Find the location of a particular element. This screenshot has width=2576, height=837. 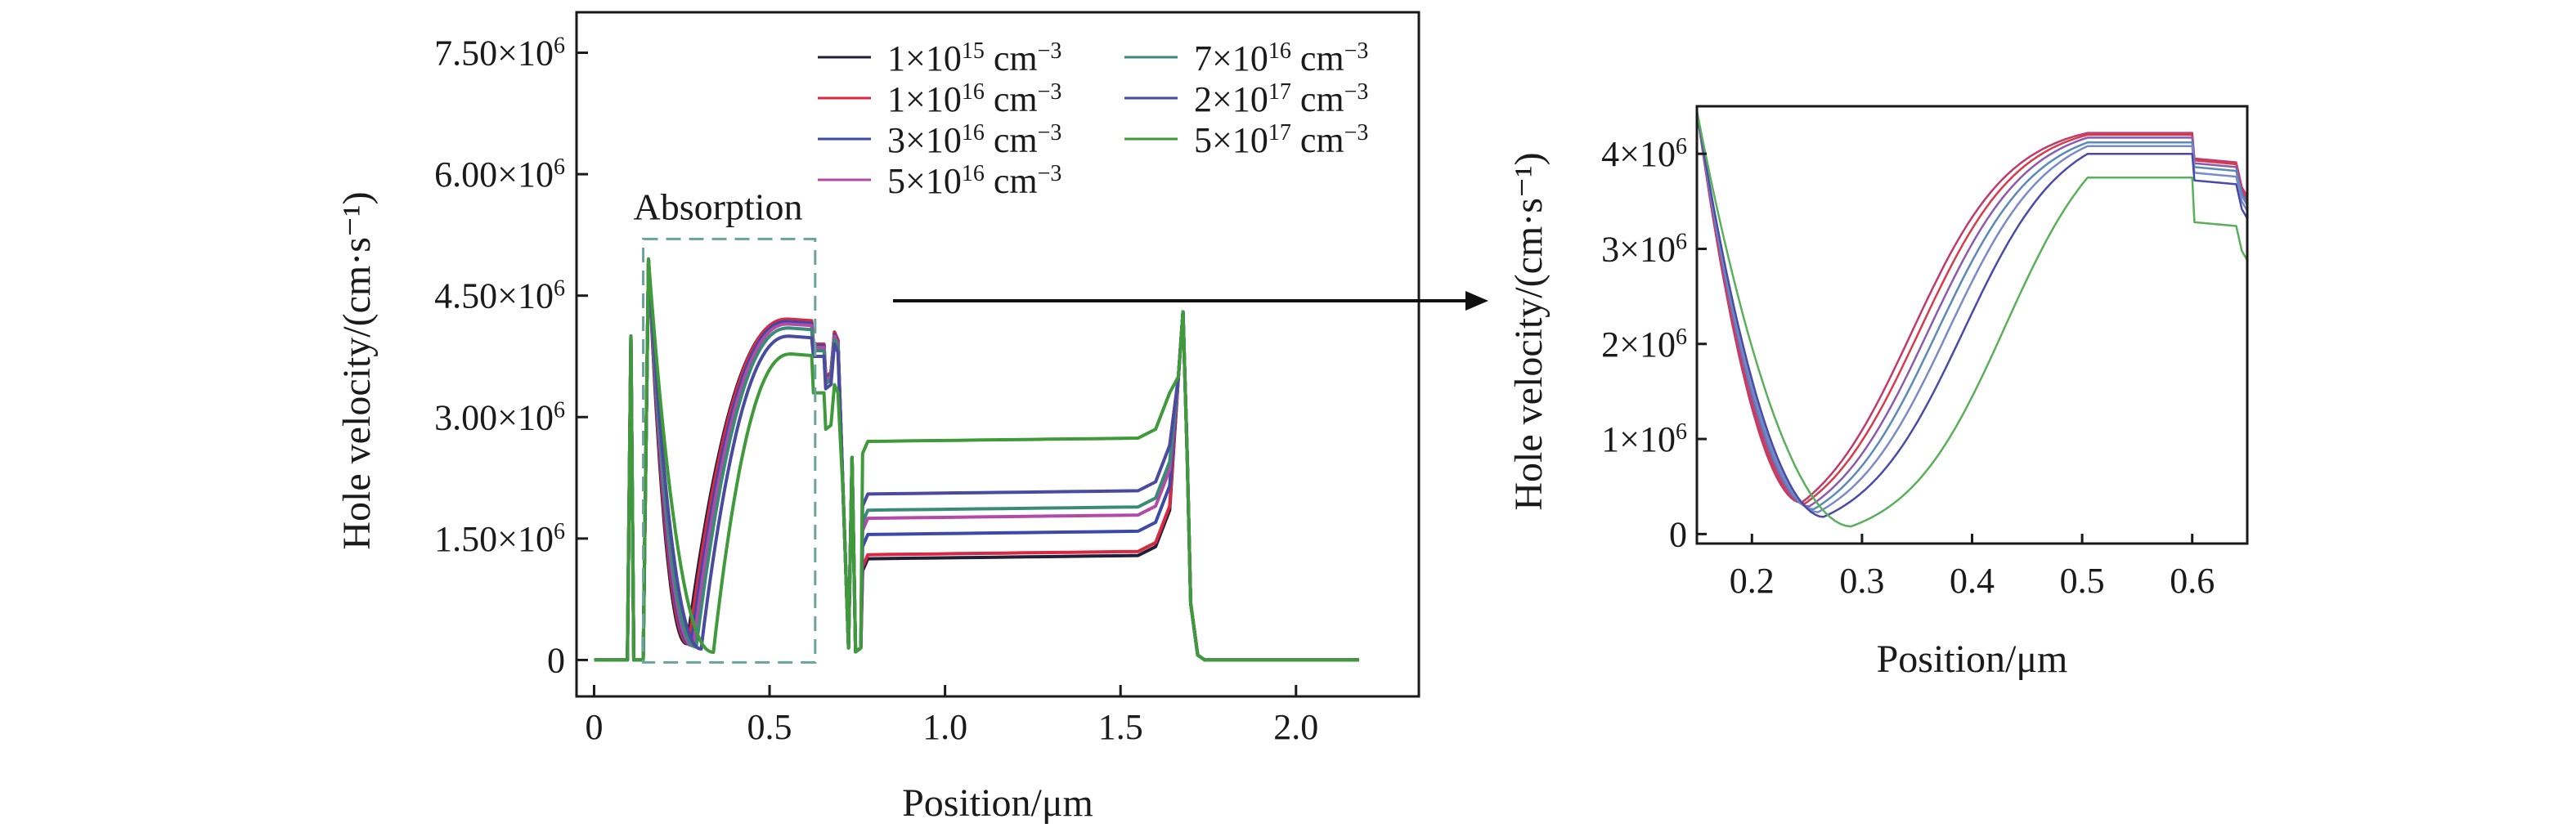

absorption-label: Absorption is located at coordinates (718, 206).